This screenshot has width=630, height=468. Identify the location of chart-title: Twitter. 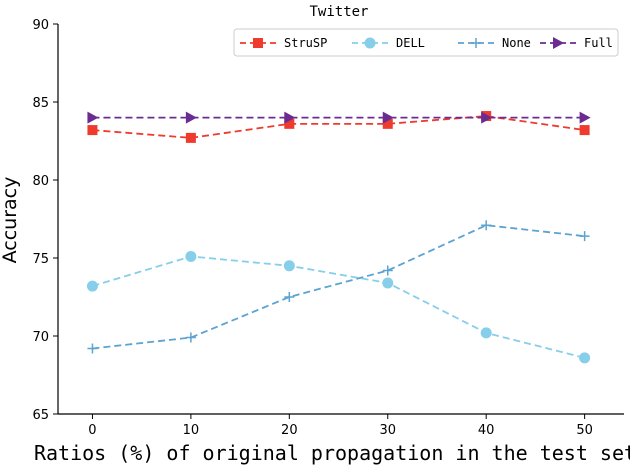
(338, 12).